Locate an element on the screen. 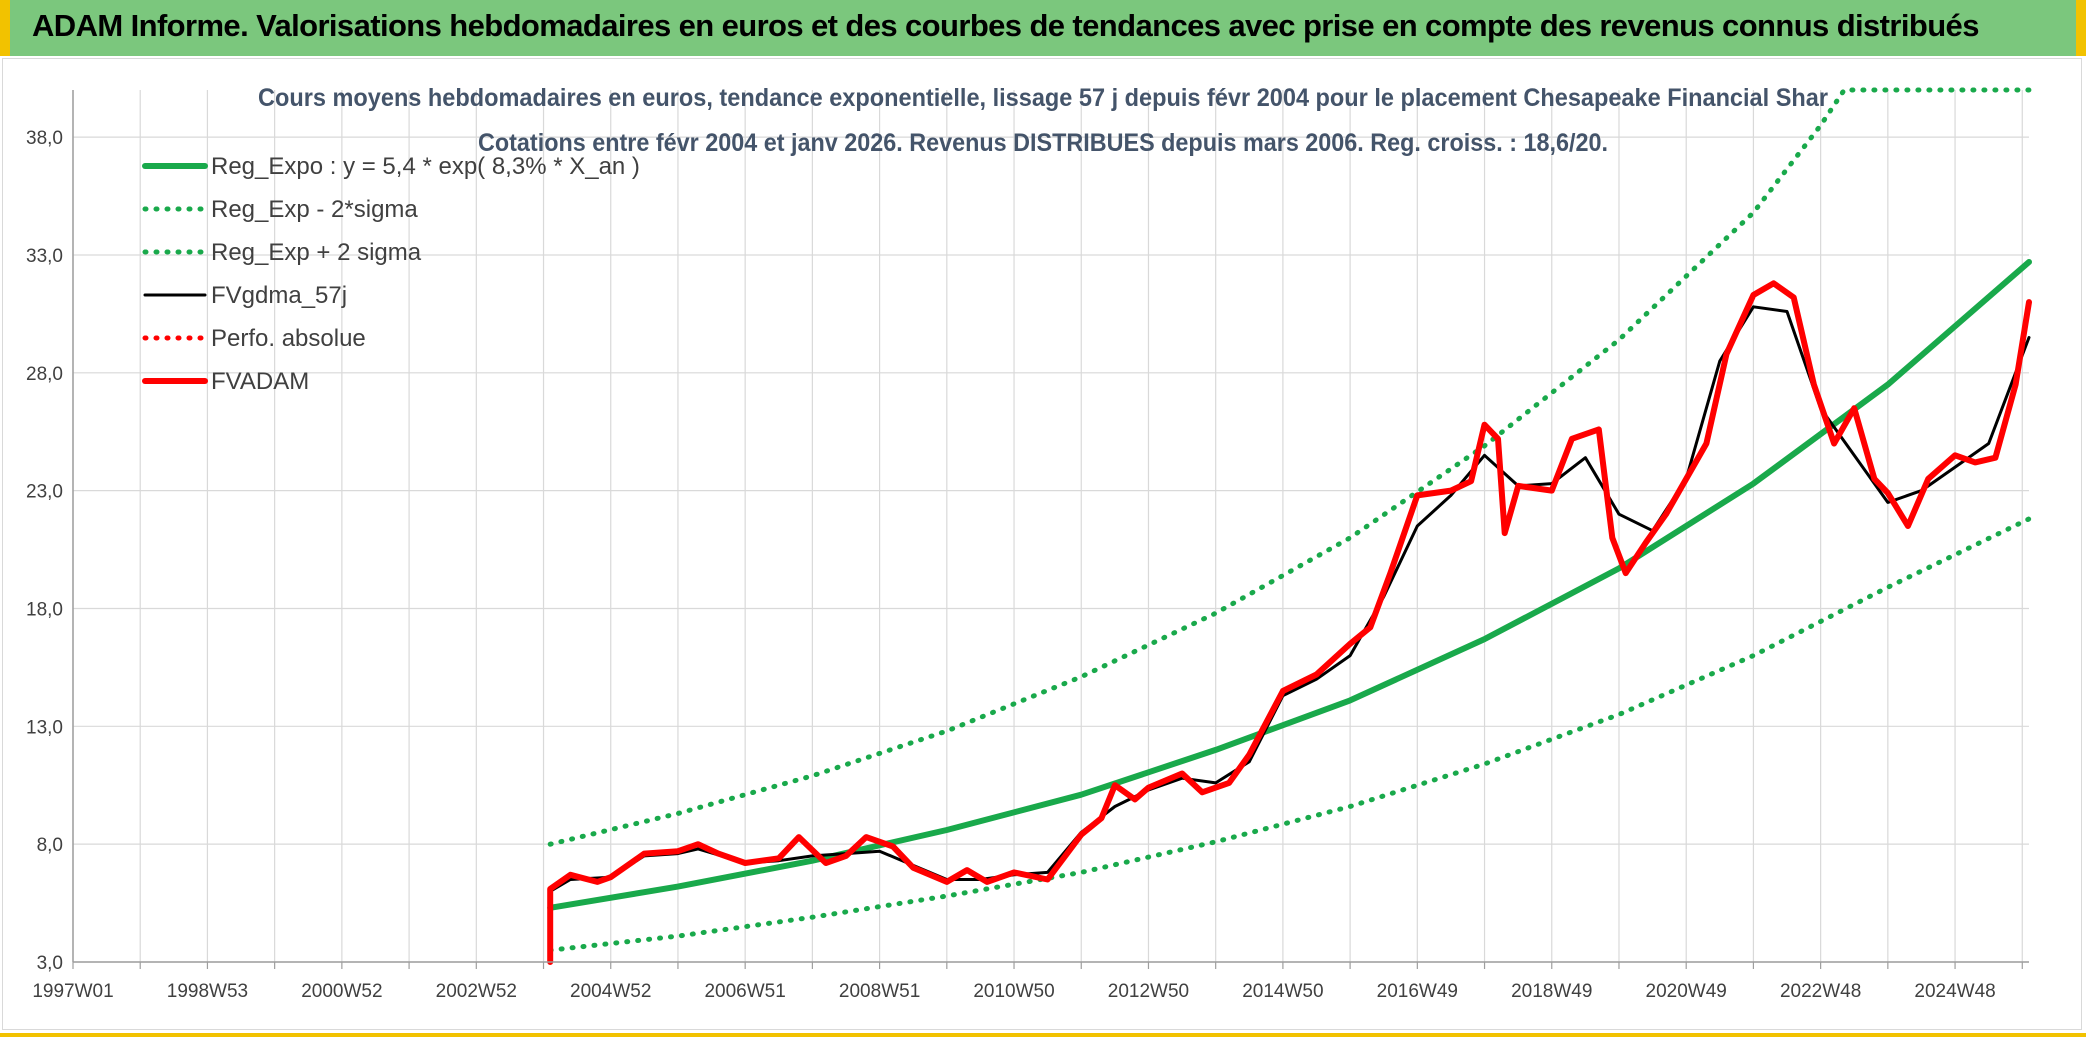  x-tick-label: 2002W52 is located at coordinates (476, 991).